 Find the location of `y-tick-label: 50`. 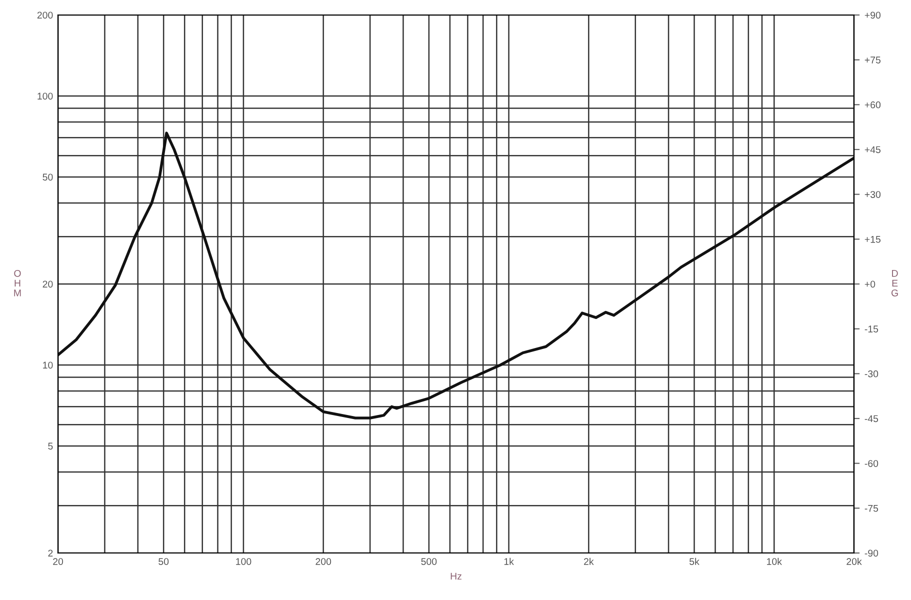

y-tick-label: 50 is located at coordinates (47, 177).